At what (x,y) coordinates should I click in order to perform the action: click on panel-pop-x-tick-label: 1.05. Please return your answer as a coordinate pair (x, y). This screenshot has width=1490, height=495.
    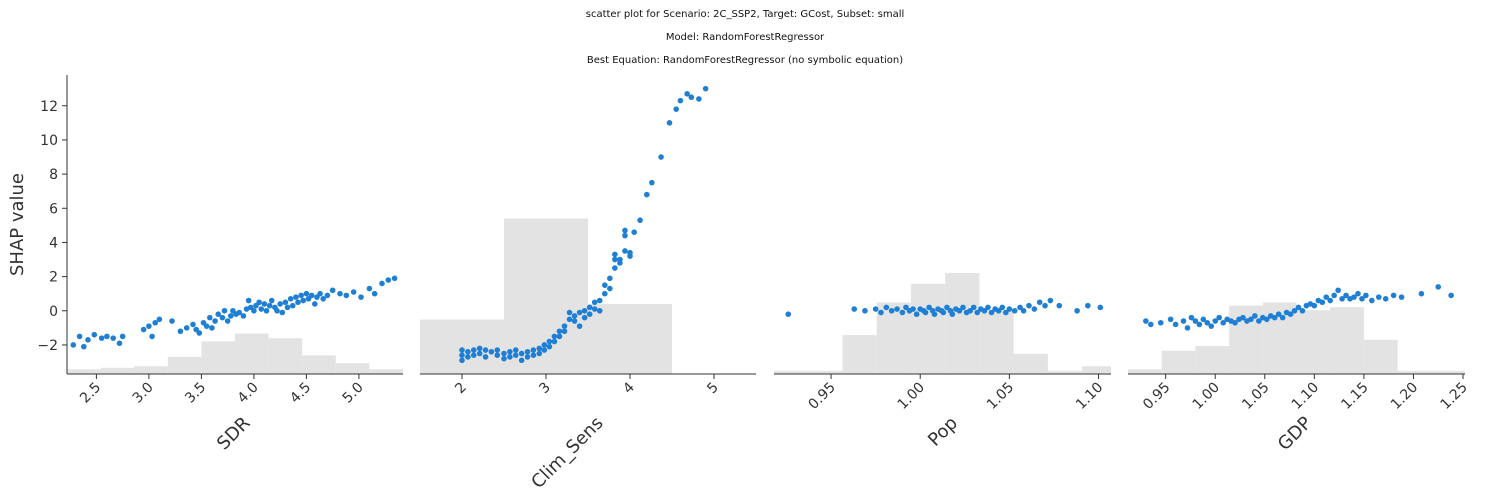
    Looking at the image, I should click on (1000, 396).